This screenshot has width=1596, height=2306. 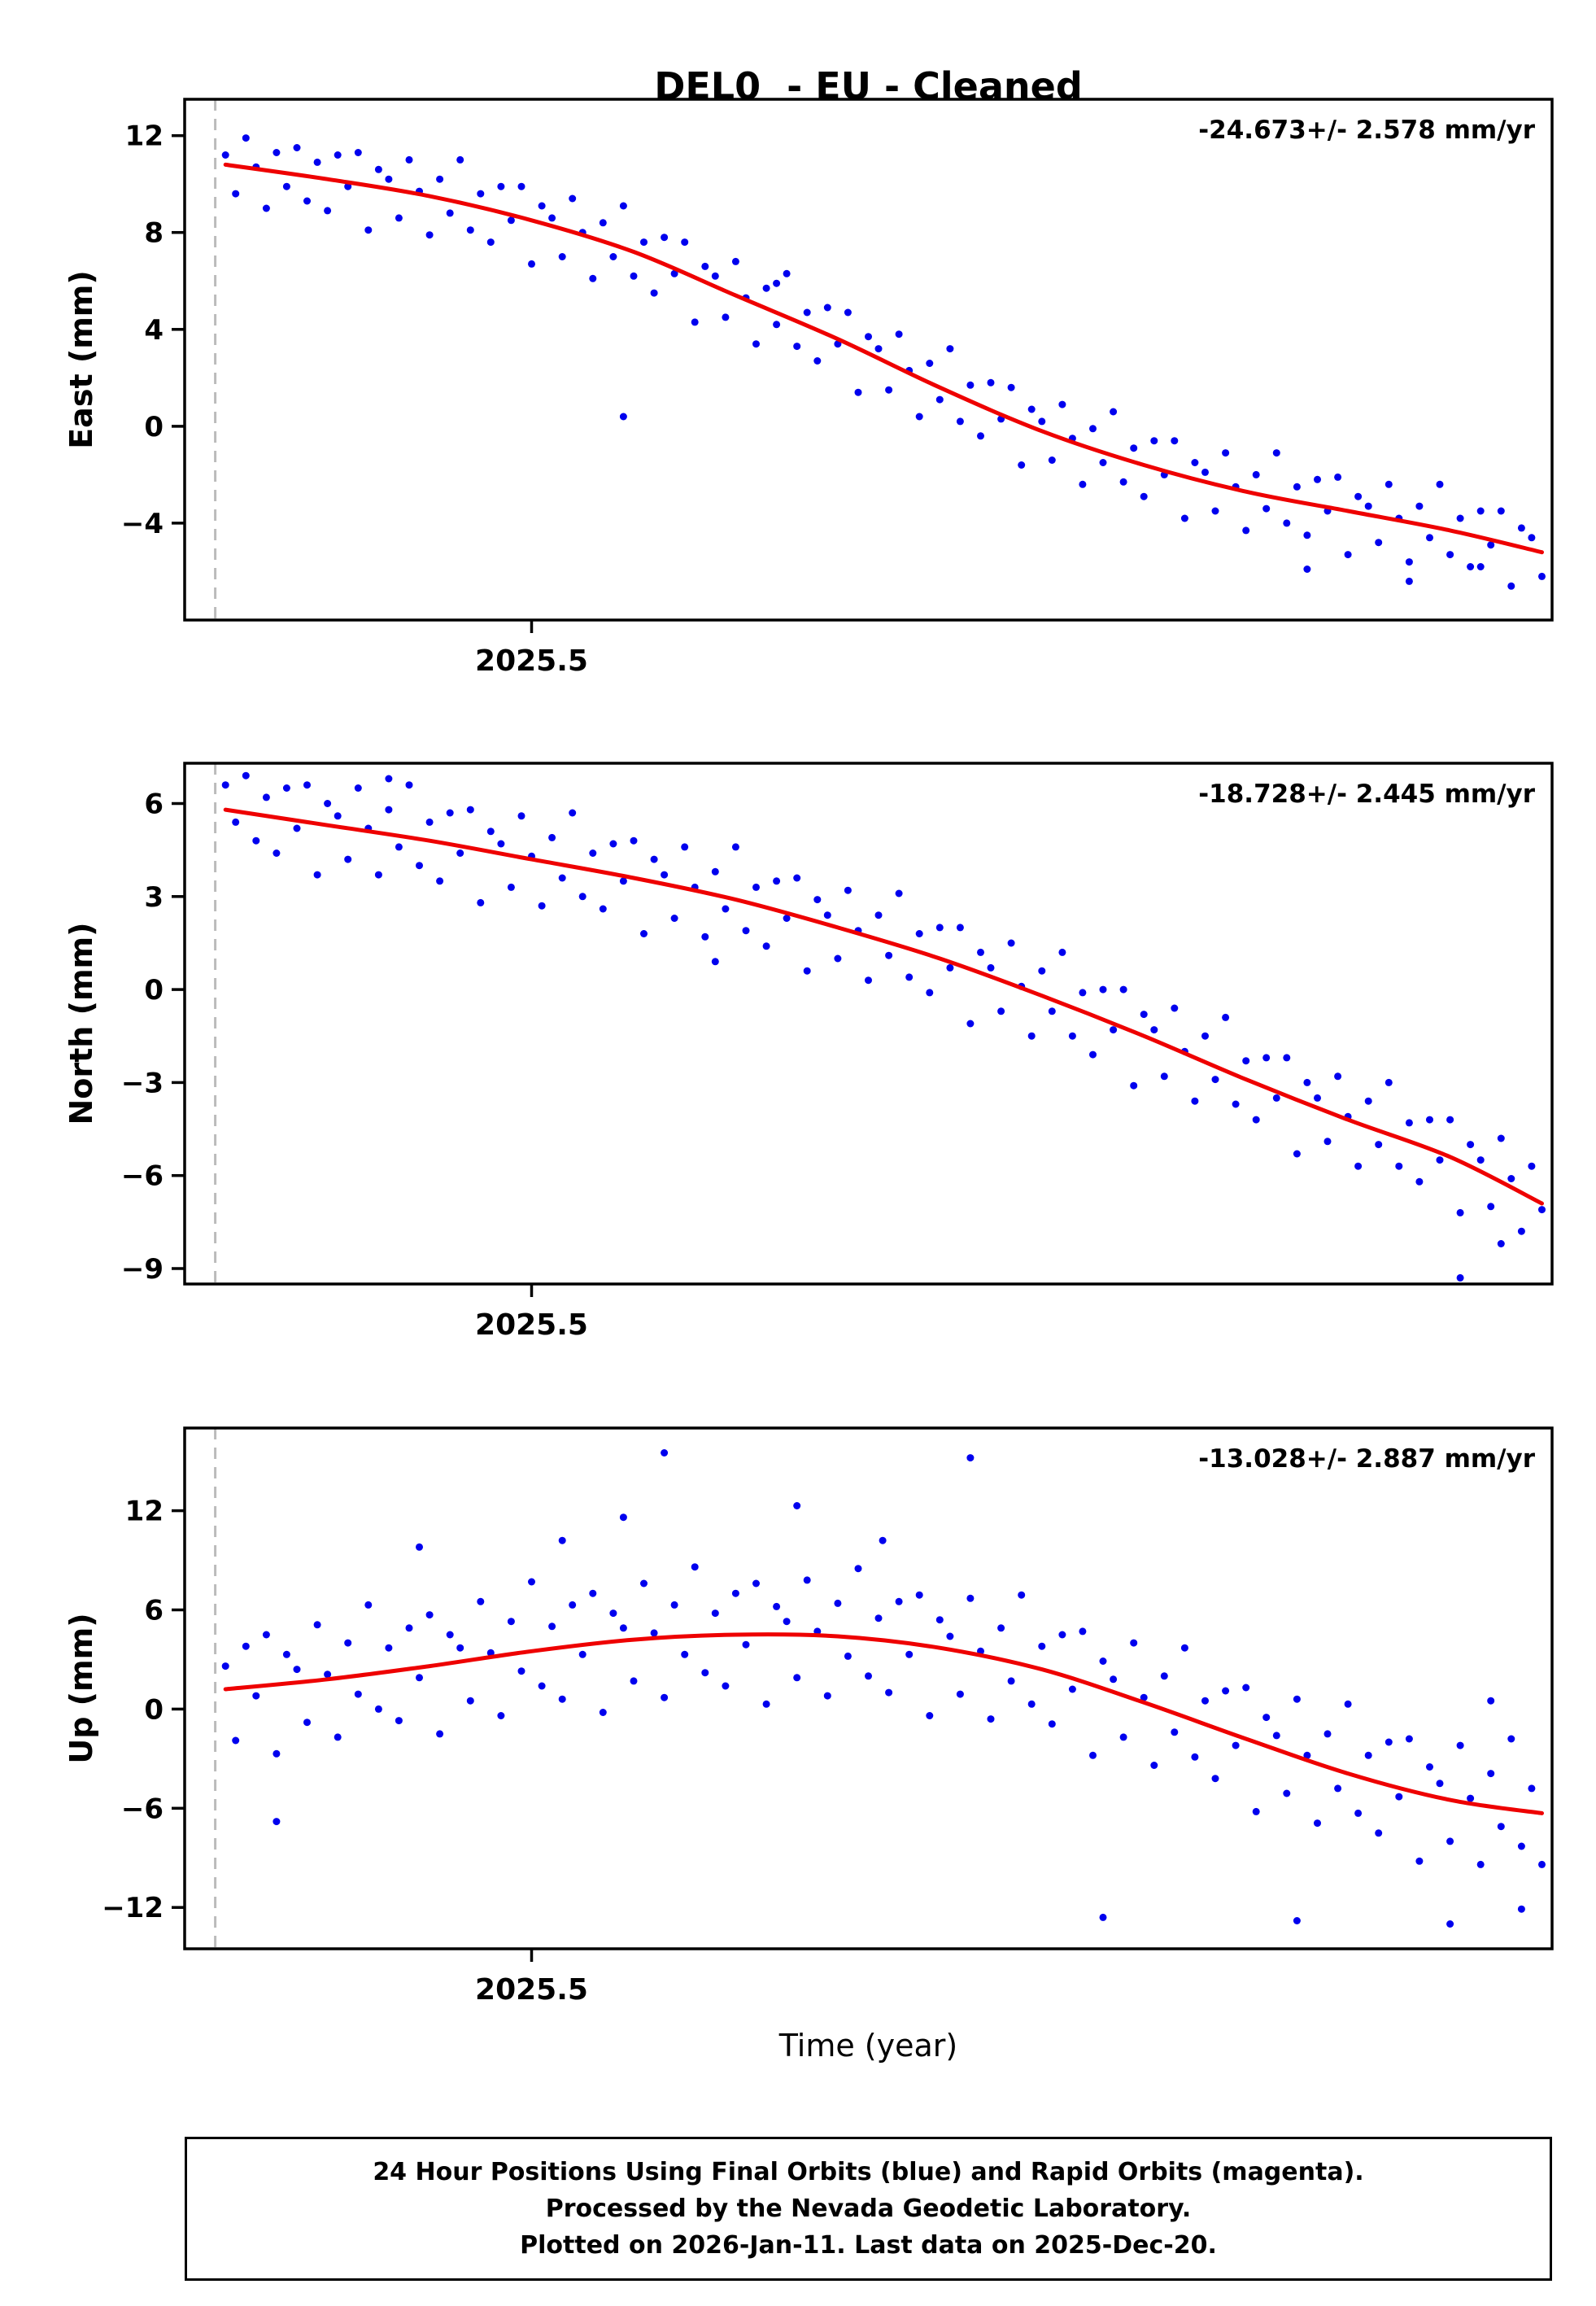 I want to click on trend-line, so click(x=883, y=1723).